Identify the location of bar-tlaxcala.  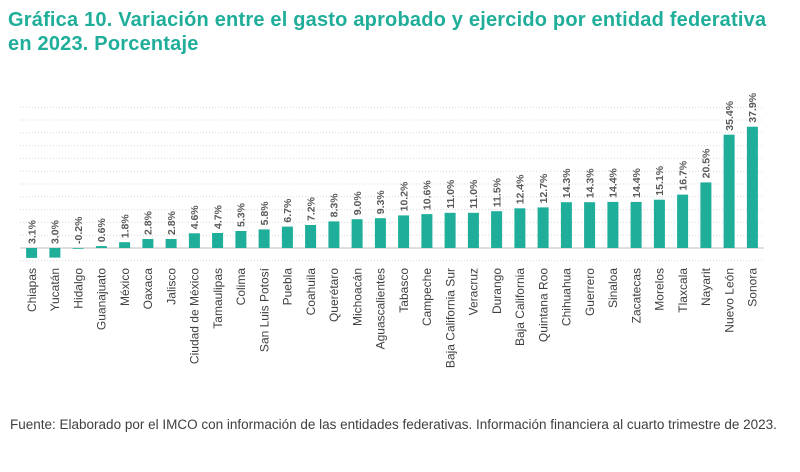
(683, 221).